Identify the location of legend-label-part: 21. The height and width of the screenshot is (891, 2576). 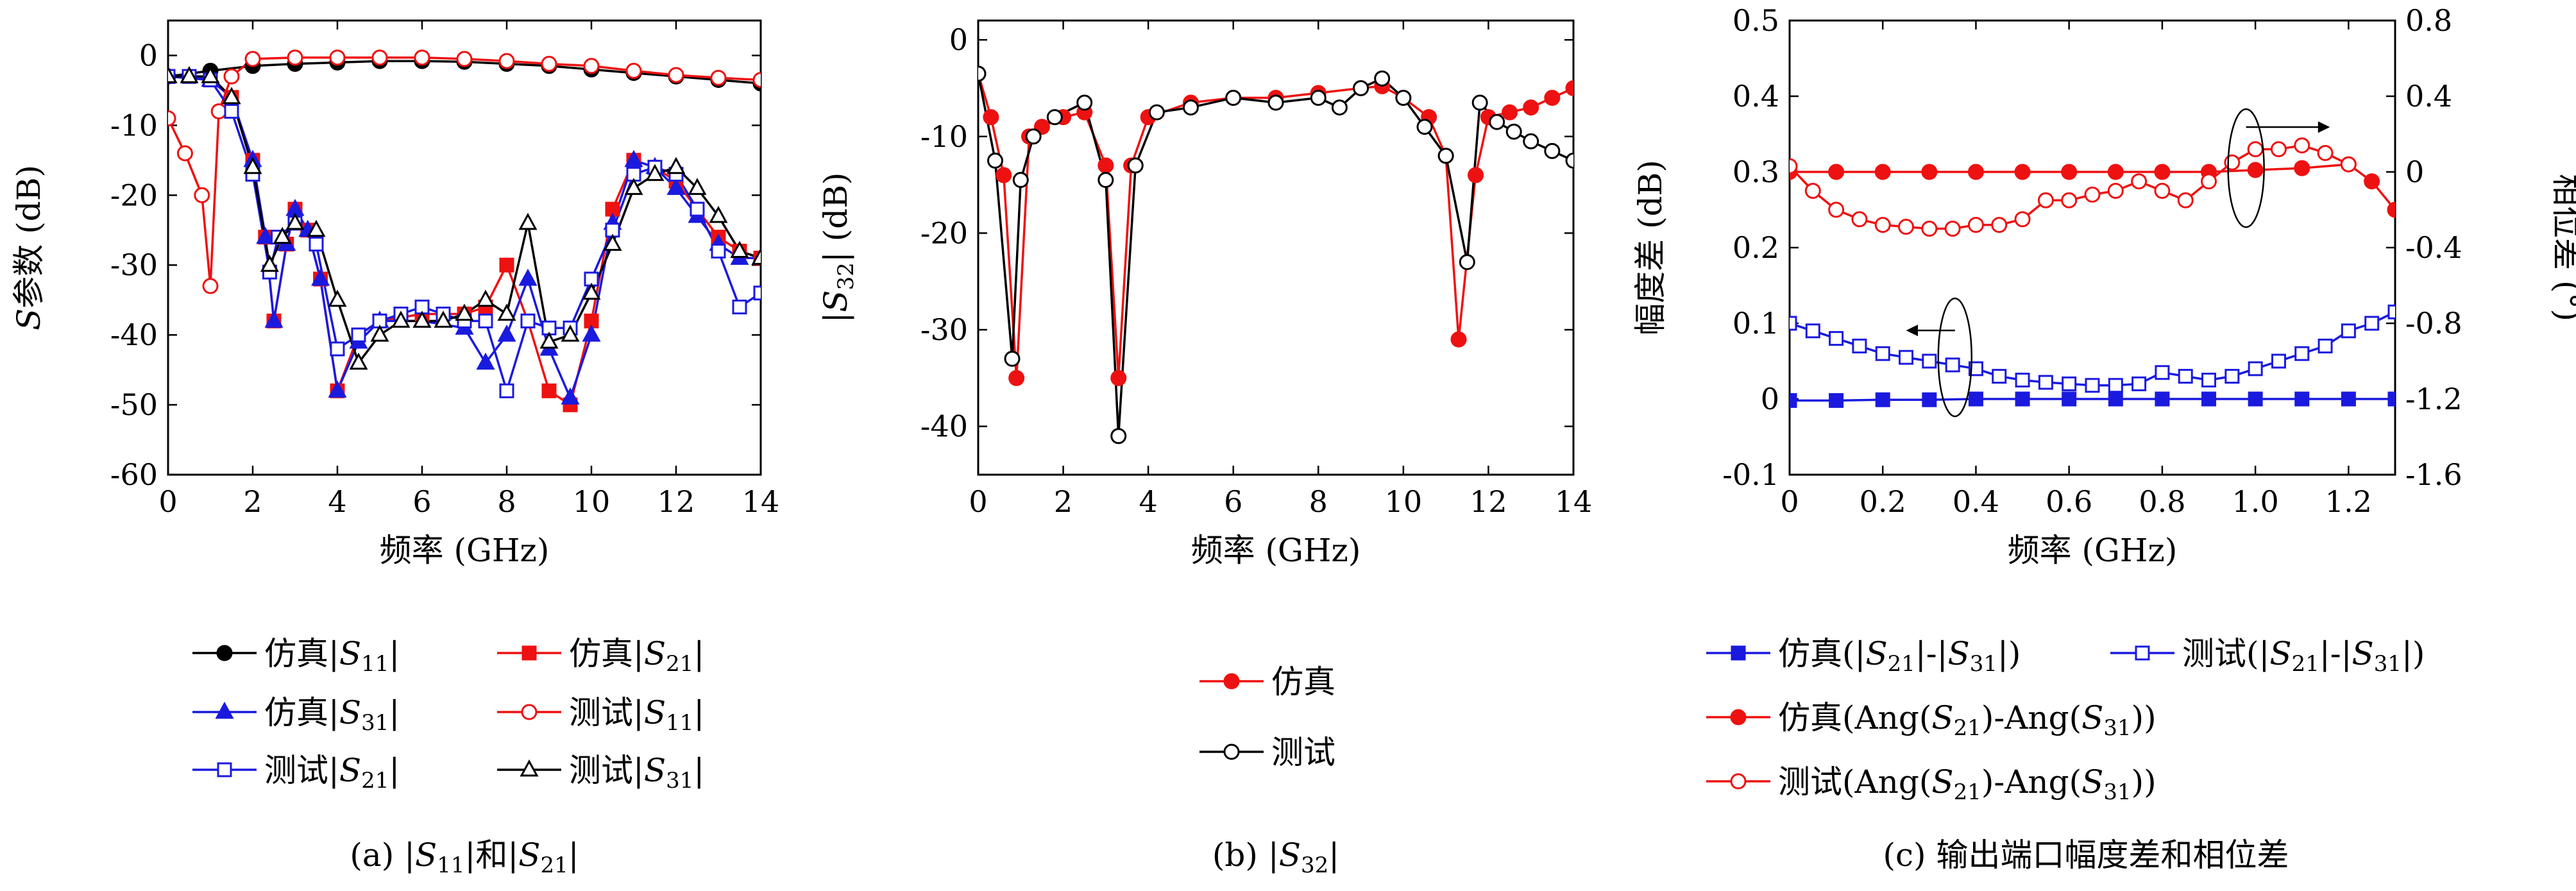
(375, 780).